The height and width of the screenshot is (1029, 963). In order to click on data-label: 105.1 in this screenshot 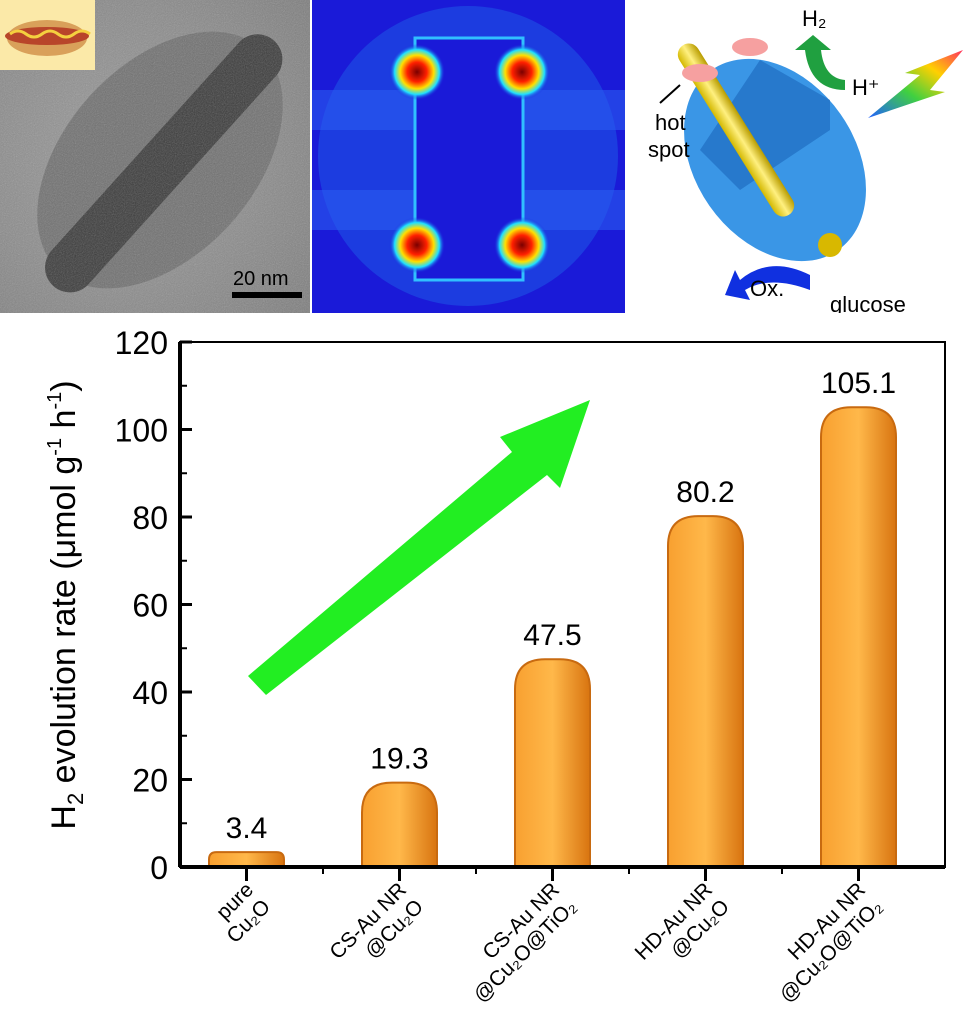, I will do `click(858, 383)`.